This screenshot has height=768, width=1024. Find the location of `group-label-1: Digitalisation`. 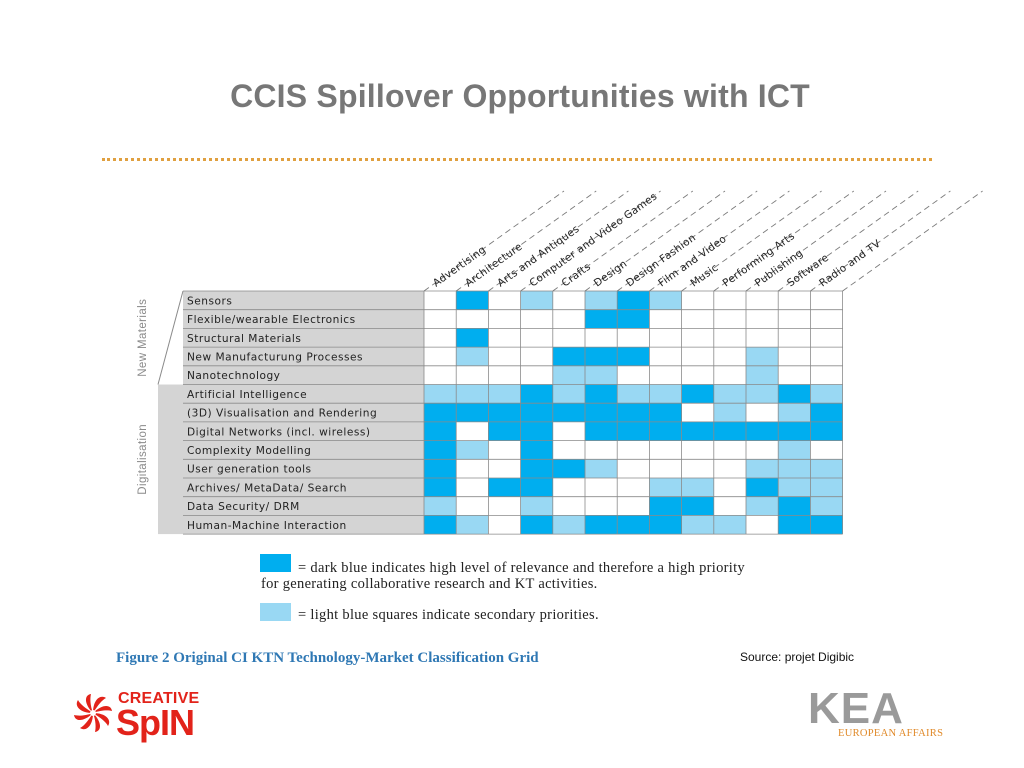

group-label-1: Digitalisation is located at coordinates (143, 459).